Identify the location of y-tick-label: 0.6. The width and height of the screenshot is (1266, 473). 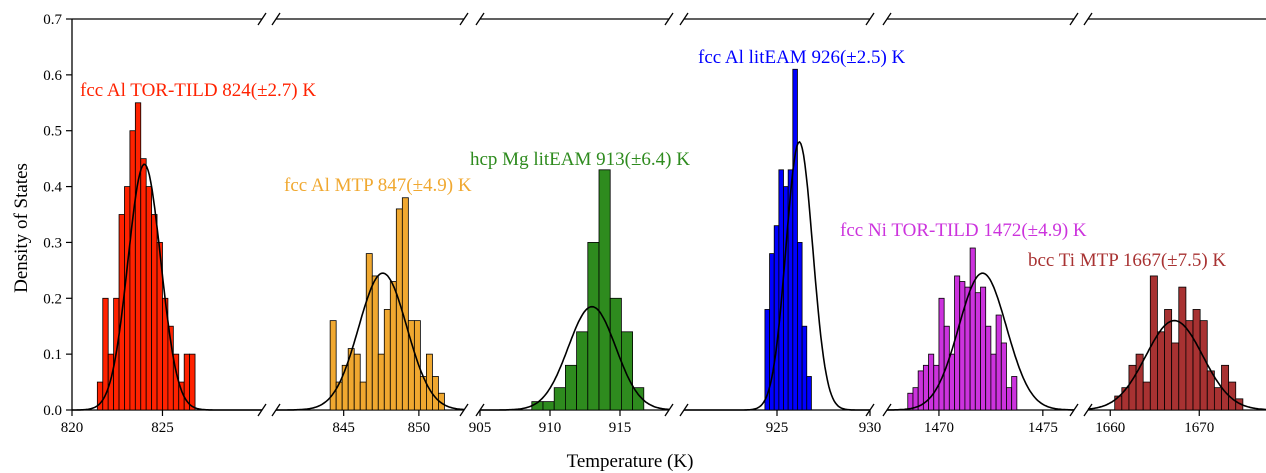
(52, 76).